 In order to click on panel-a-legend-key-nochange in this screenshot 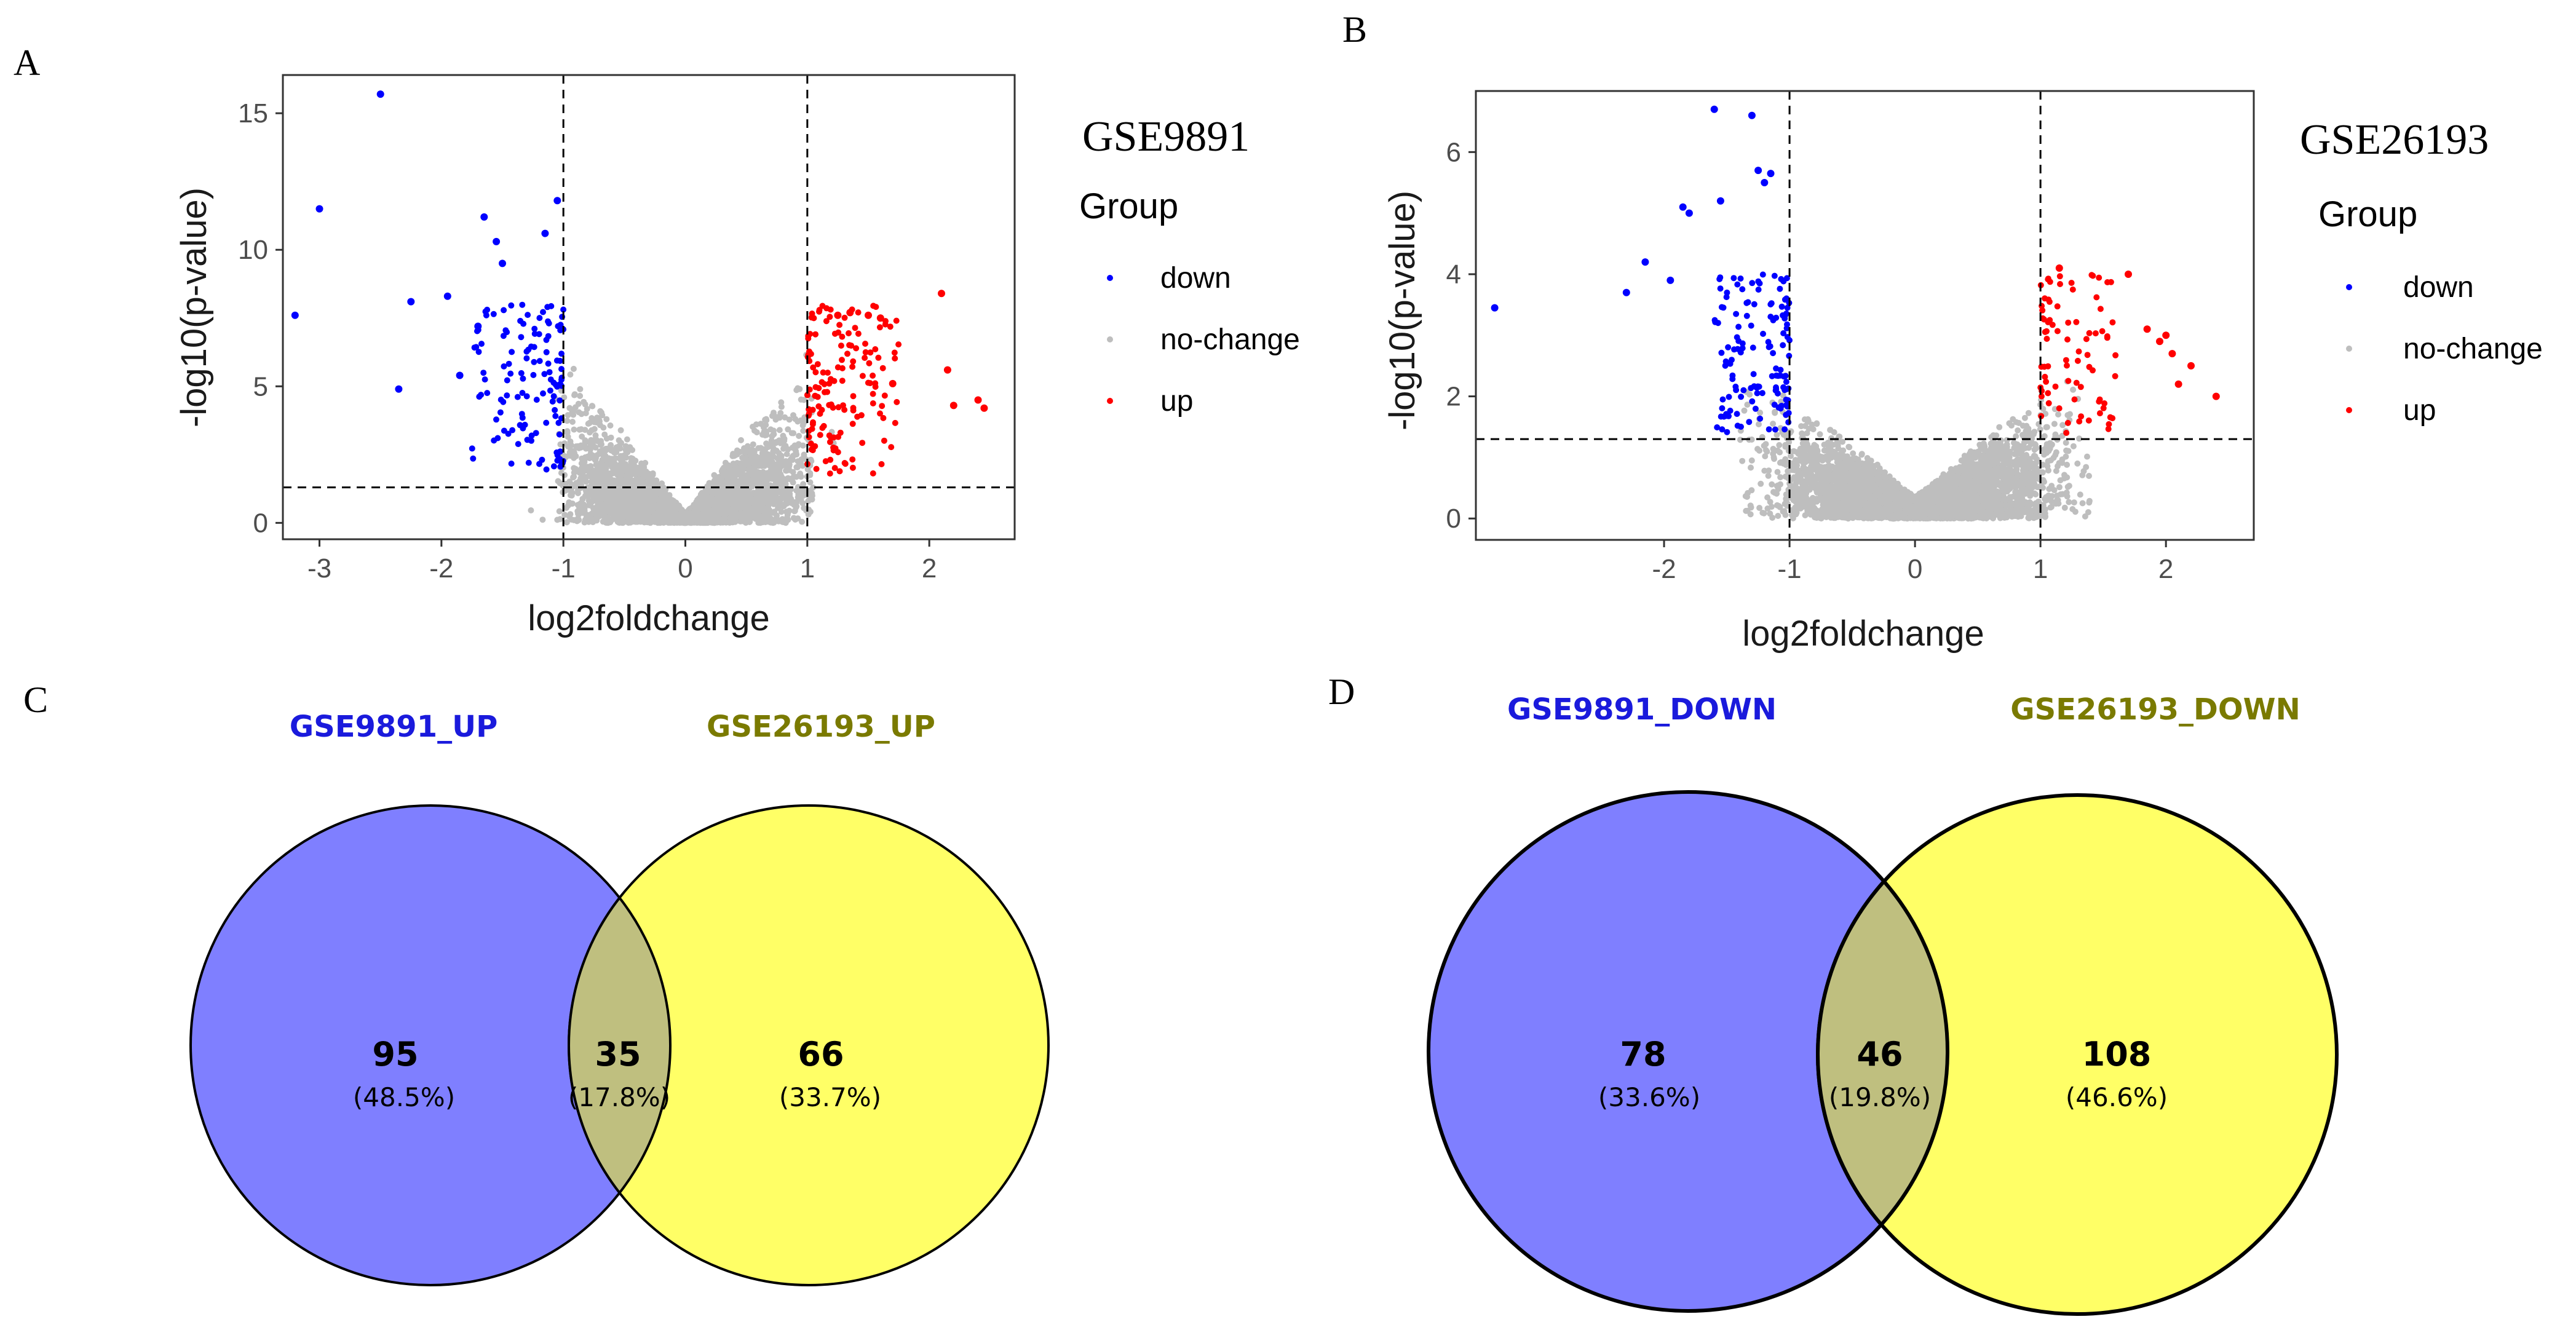, I will do `click(1110, 339)`.